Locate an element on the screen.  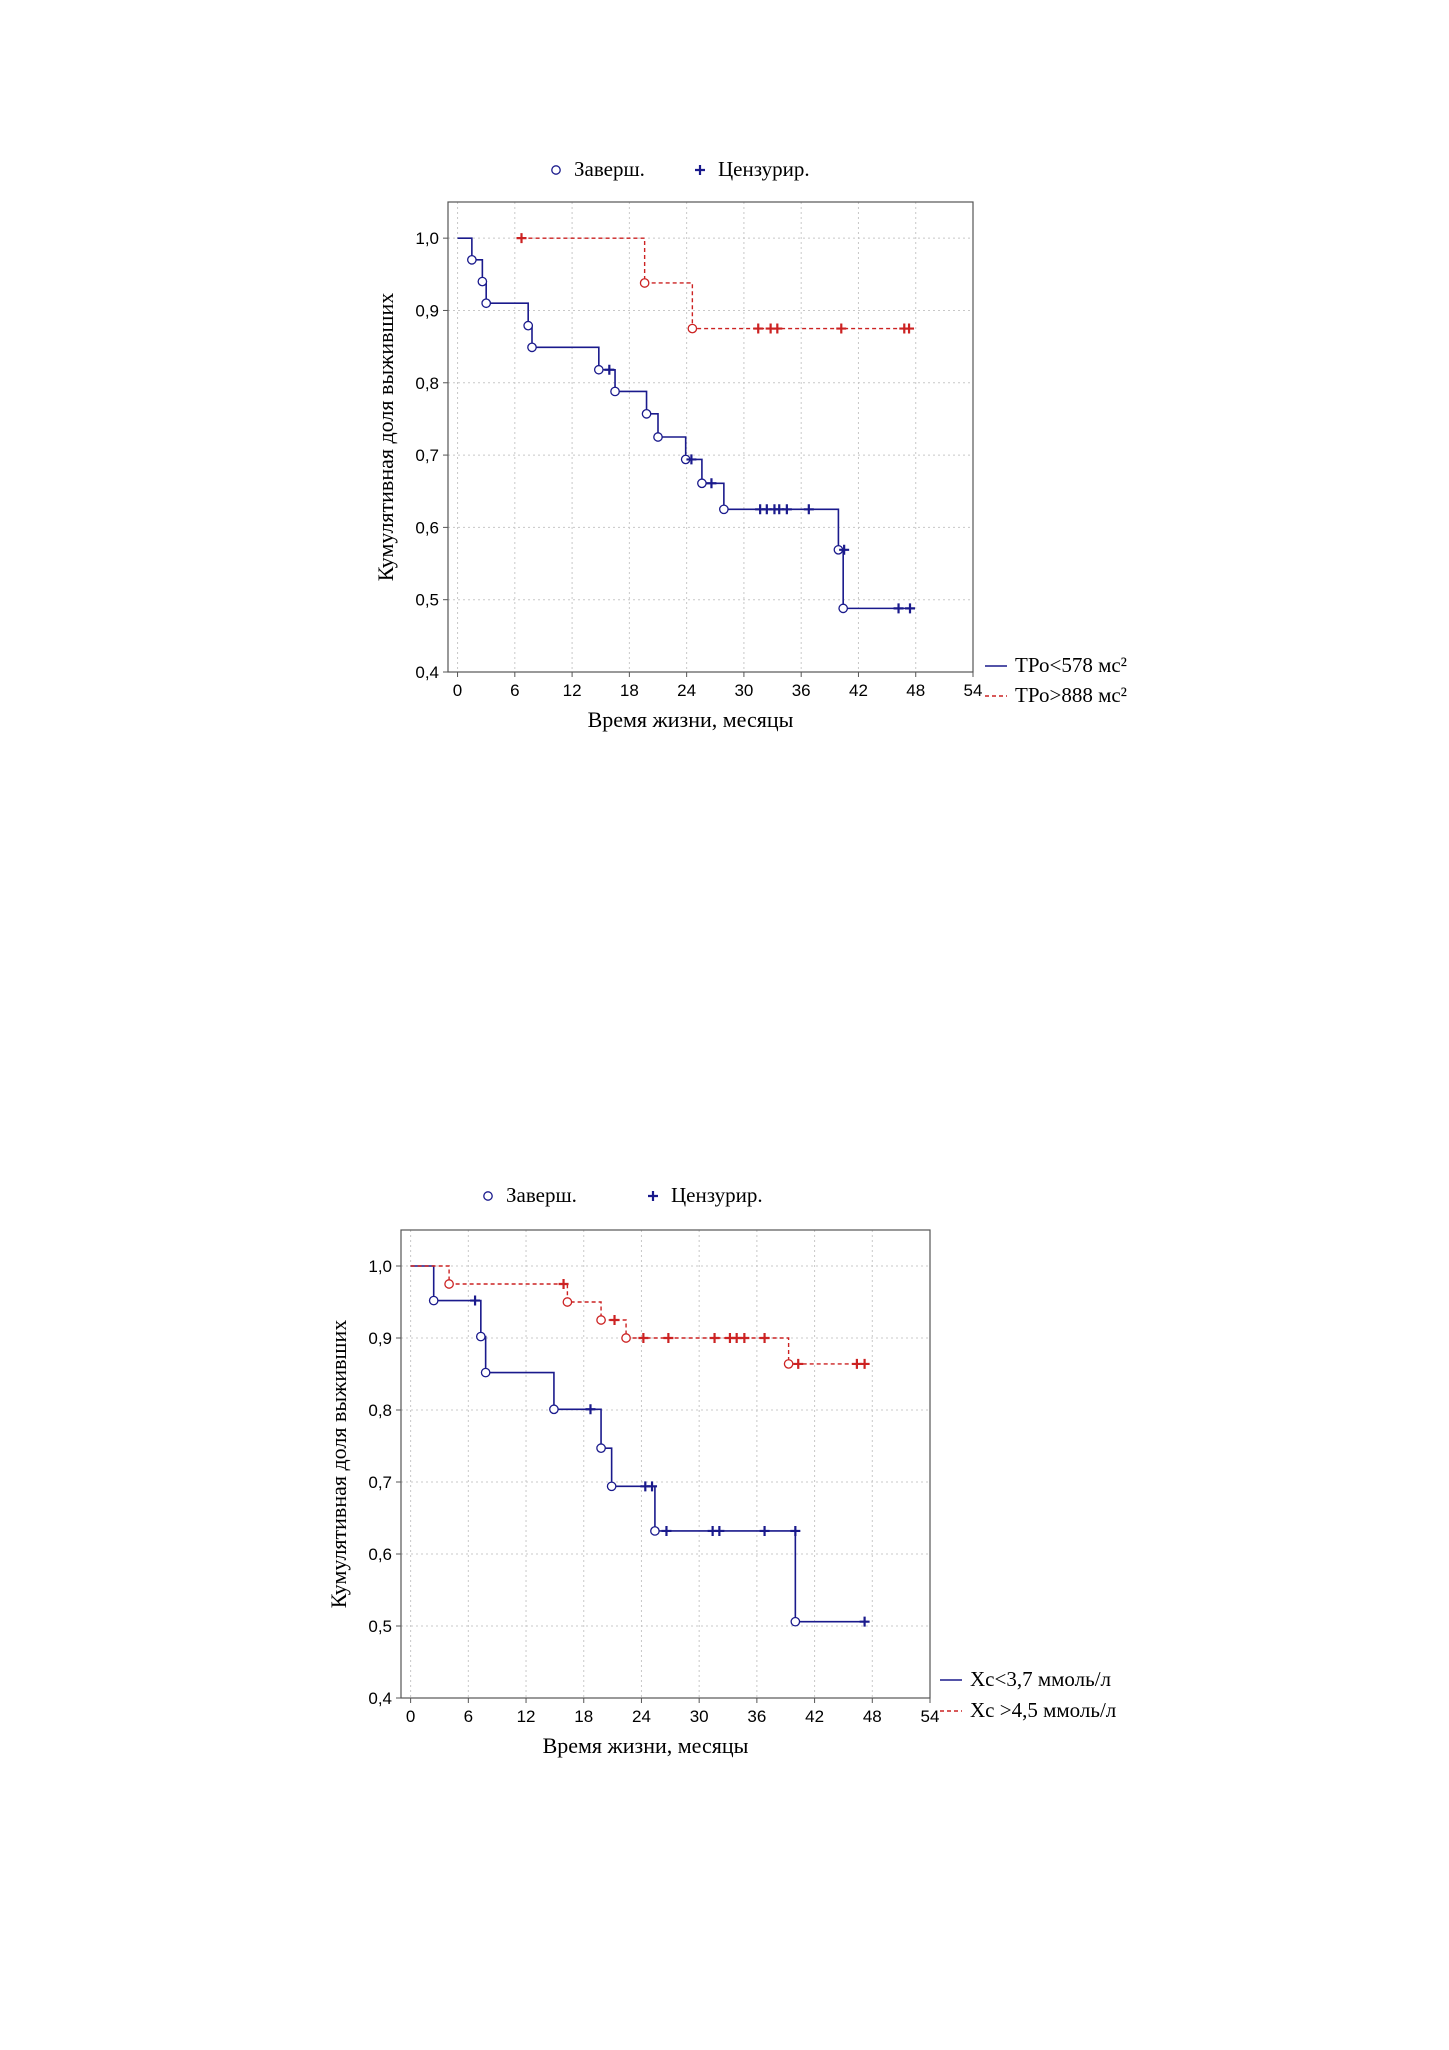
x-tick-label: 54 is located at coordinates (930, 1716).